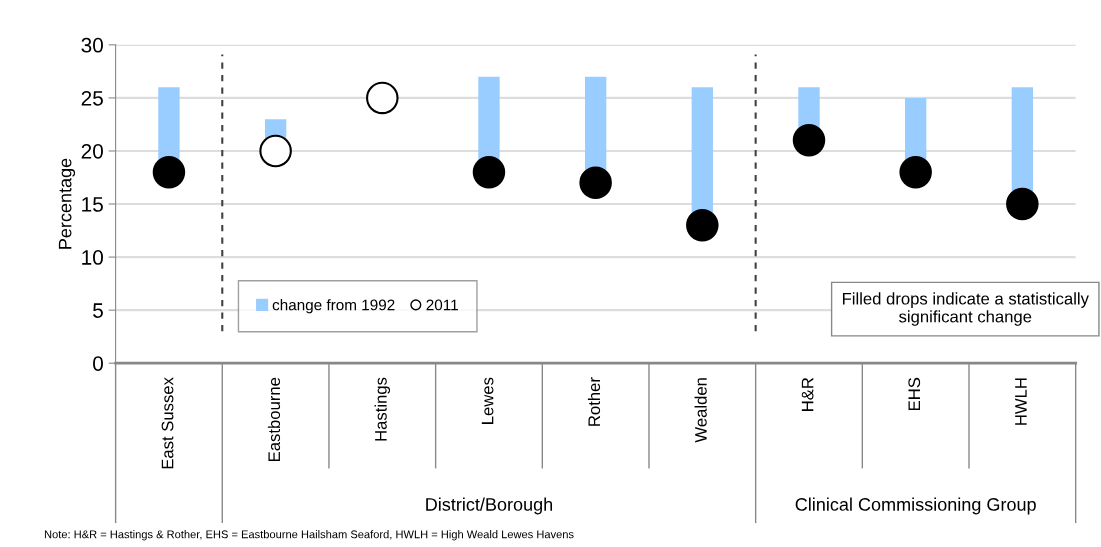 The width and height of the screenshot is (1101, 547). What do you see at coordinates (92, 151) in the screenshot?
I see `y-tick-label: 20` at bounding box center [92, 151].